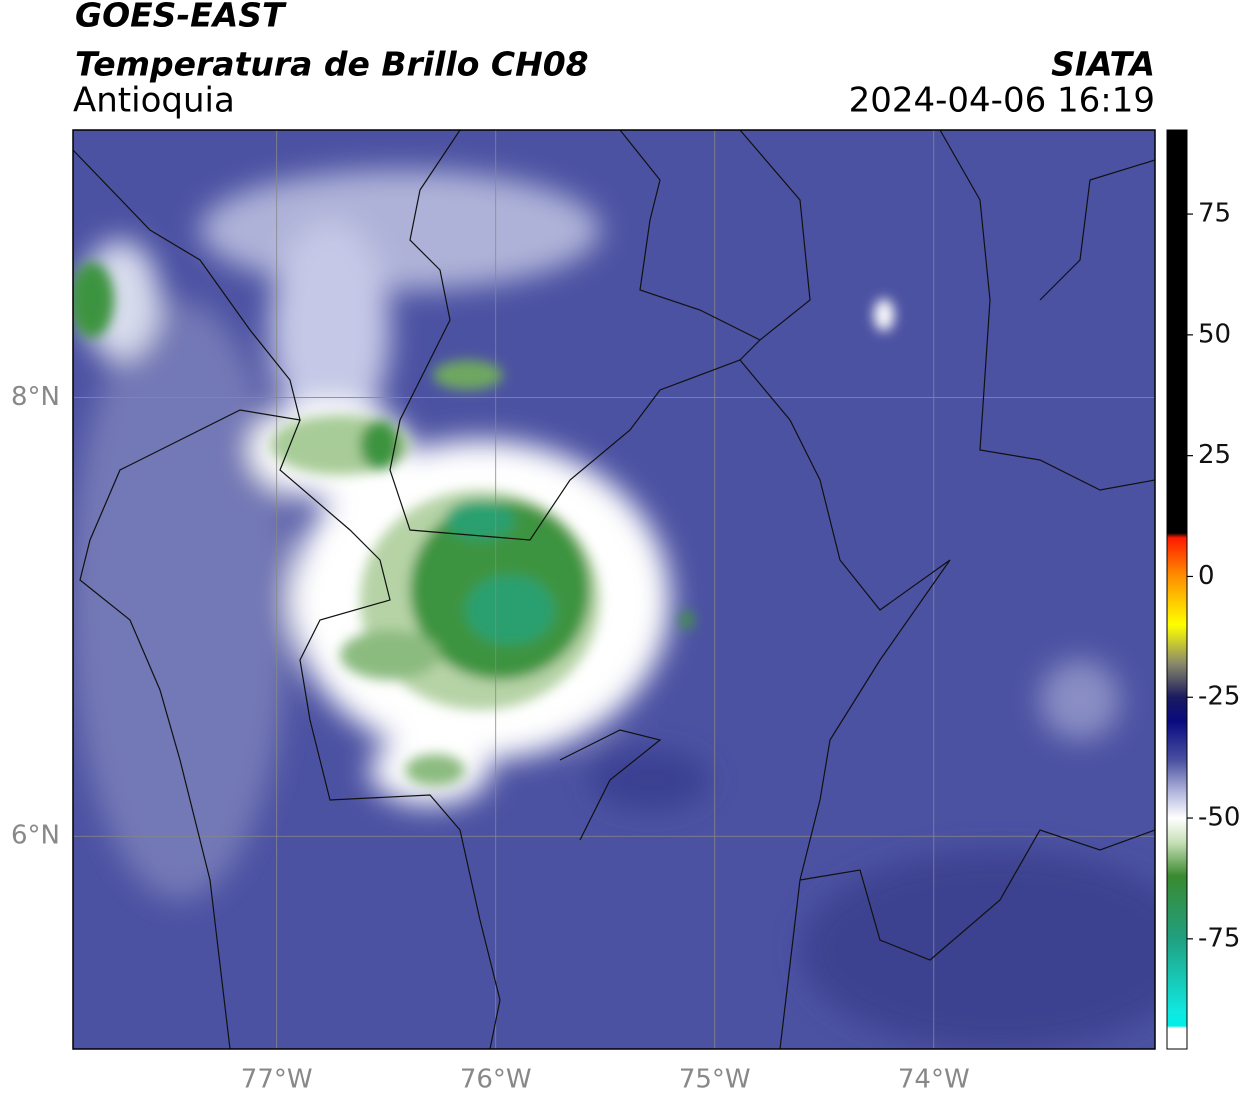  What do you see at coordinates (496, 1080) in the screenshot?
I see `lon-tick-label: 76°W` at bounding box center [496, 1080].